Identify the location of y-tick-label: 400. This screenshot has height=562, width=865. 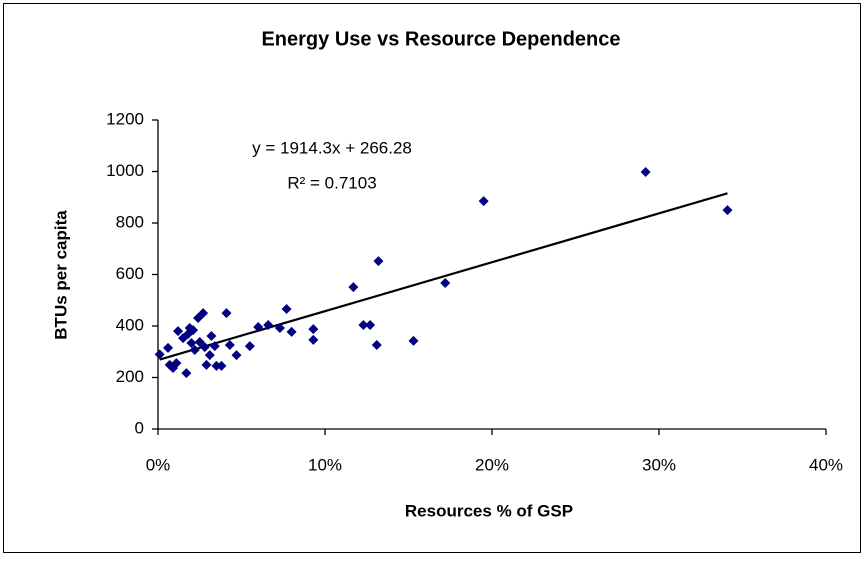
(130, 324).